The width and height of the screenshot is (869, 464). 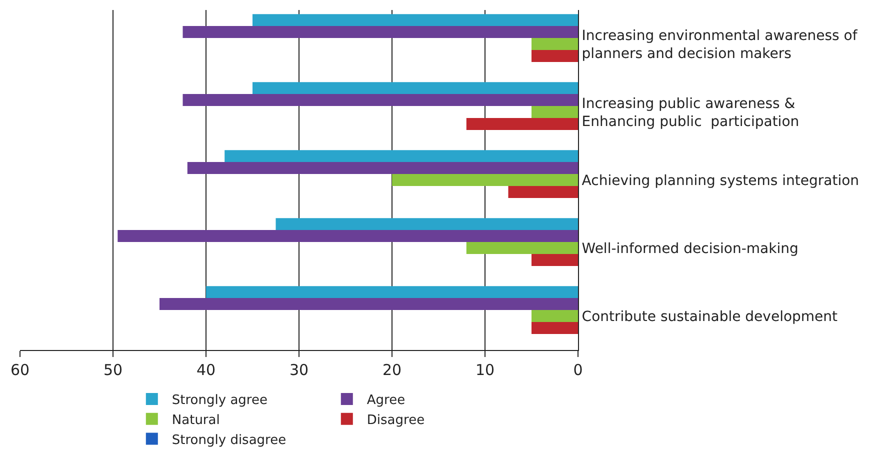 What do you see at coordinates (720, 45) in the screenshot?
I see `y-tick-label: Increasing environmental awareness of planners and decision makers` at bounding box center [720, 45].